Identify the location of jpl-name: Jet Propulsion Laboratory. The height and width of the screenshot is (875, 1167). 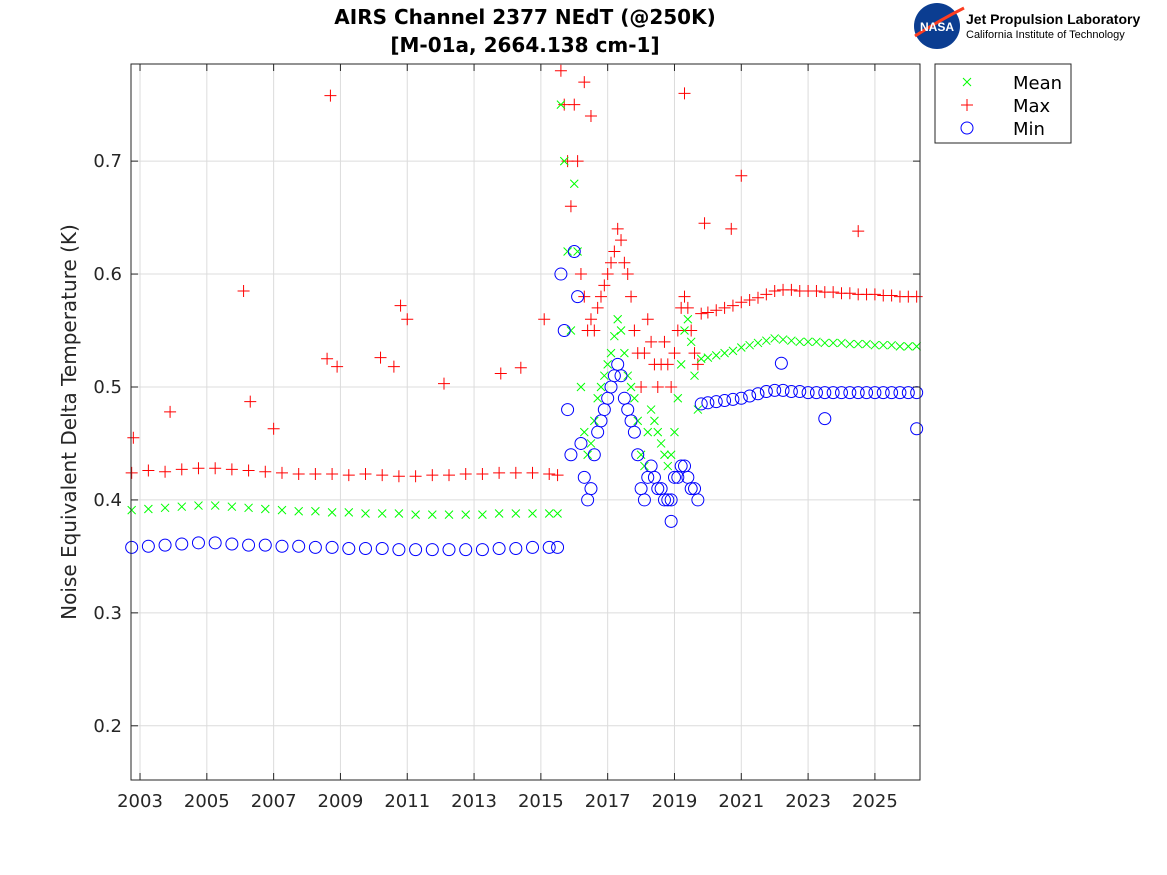
(1053, 19).